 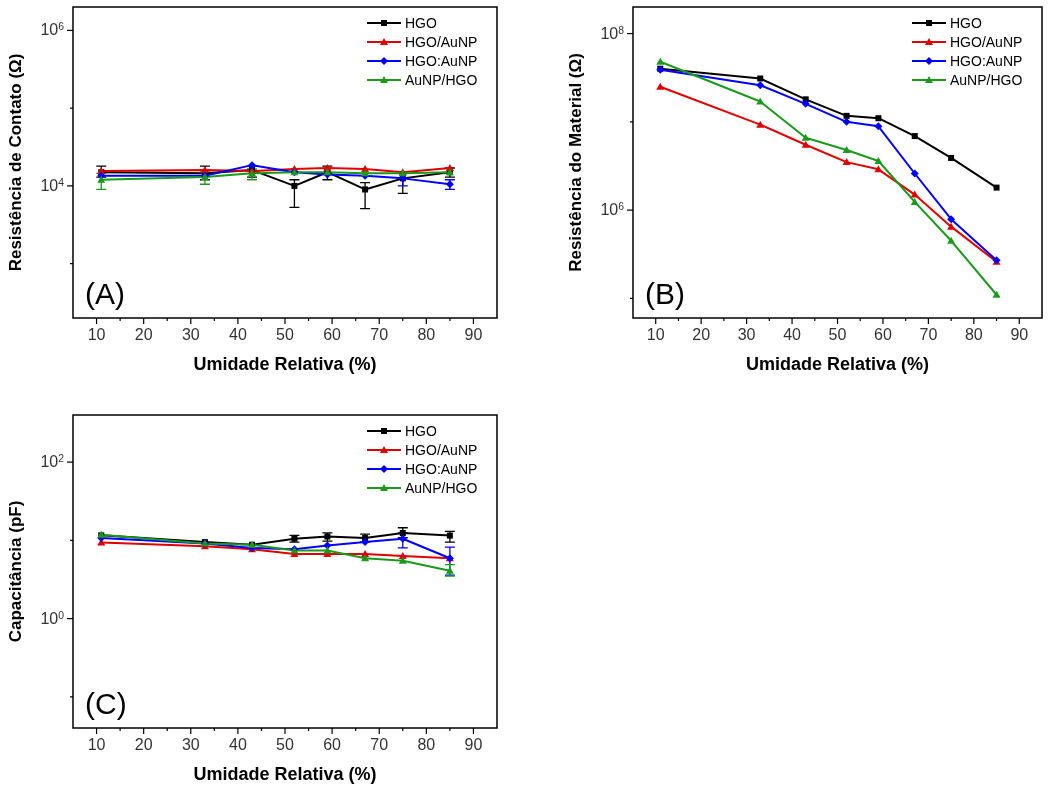 What do you see at coordinates (105, 293) in the screenshot?
I see `annotation: (A)` at bounding box center [105, 293].